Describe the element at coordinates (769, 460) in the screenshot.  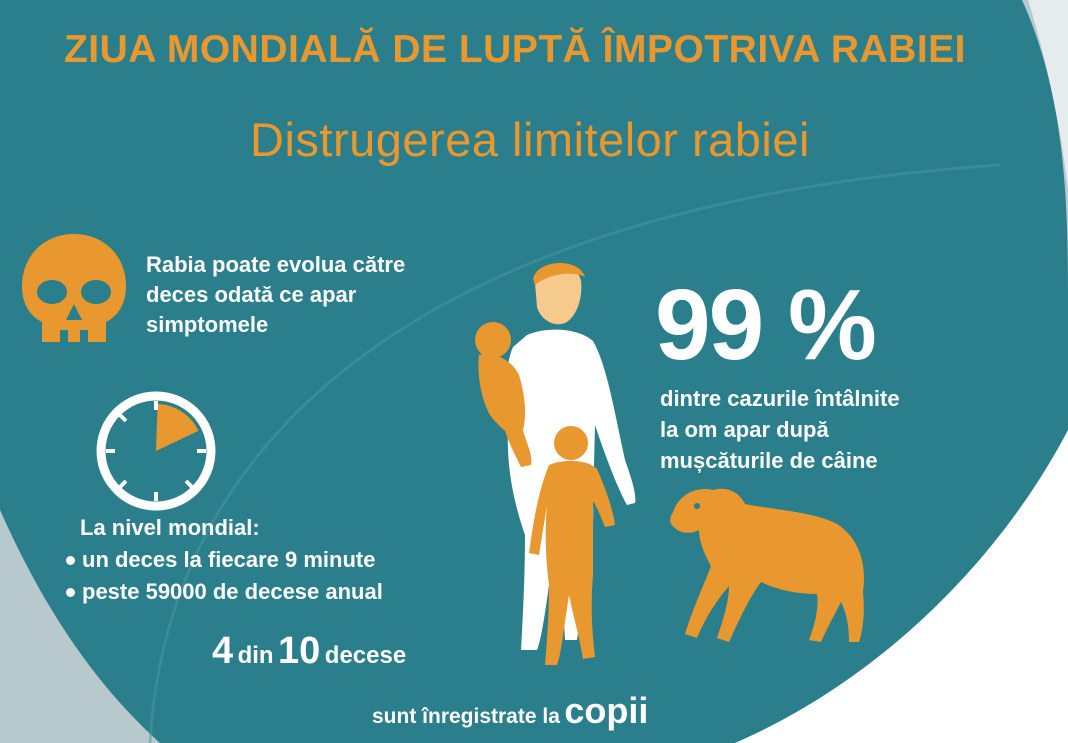
I see `dog-bites-line-3: mușcăturile de câine` at that location.